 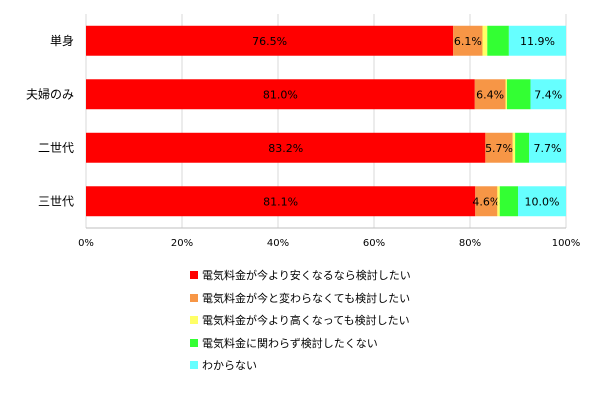 I want to click on data-label: 5.7%, so click(x=499, y=148).